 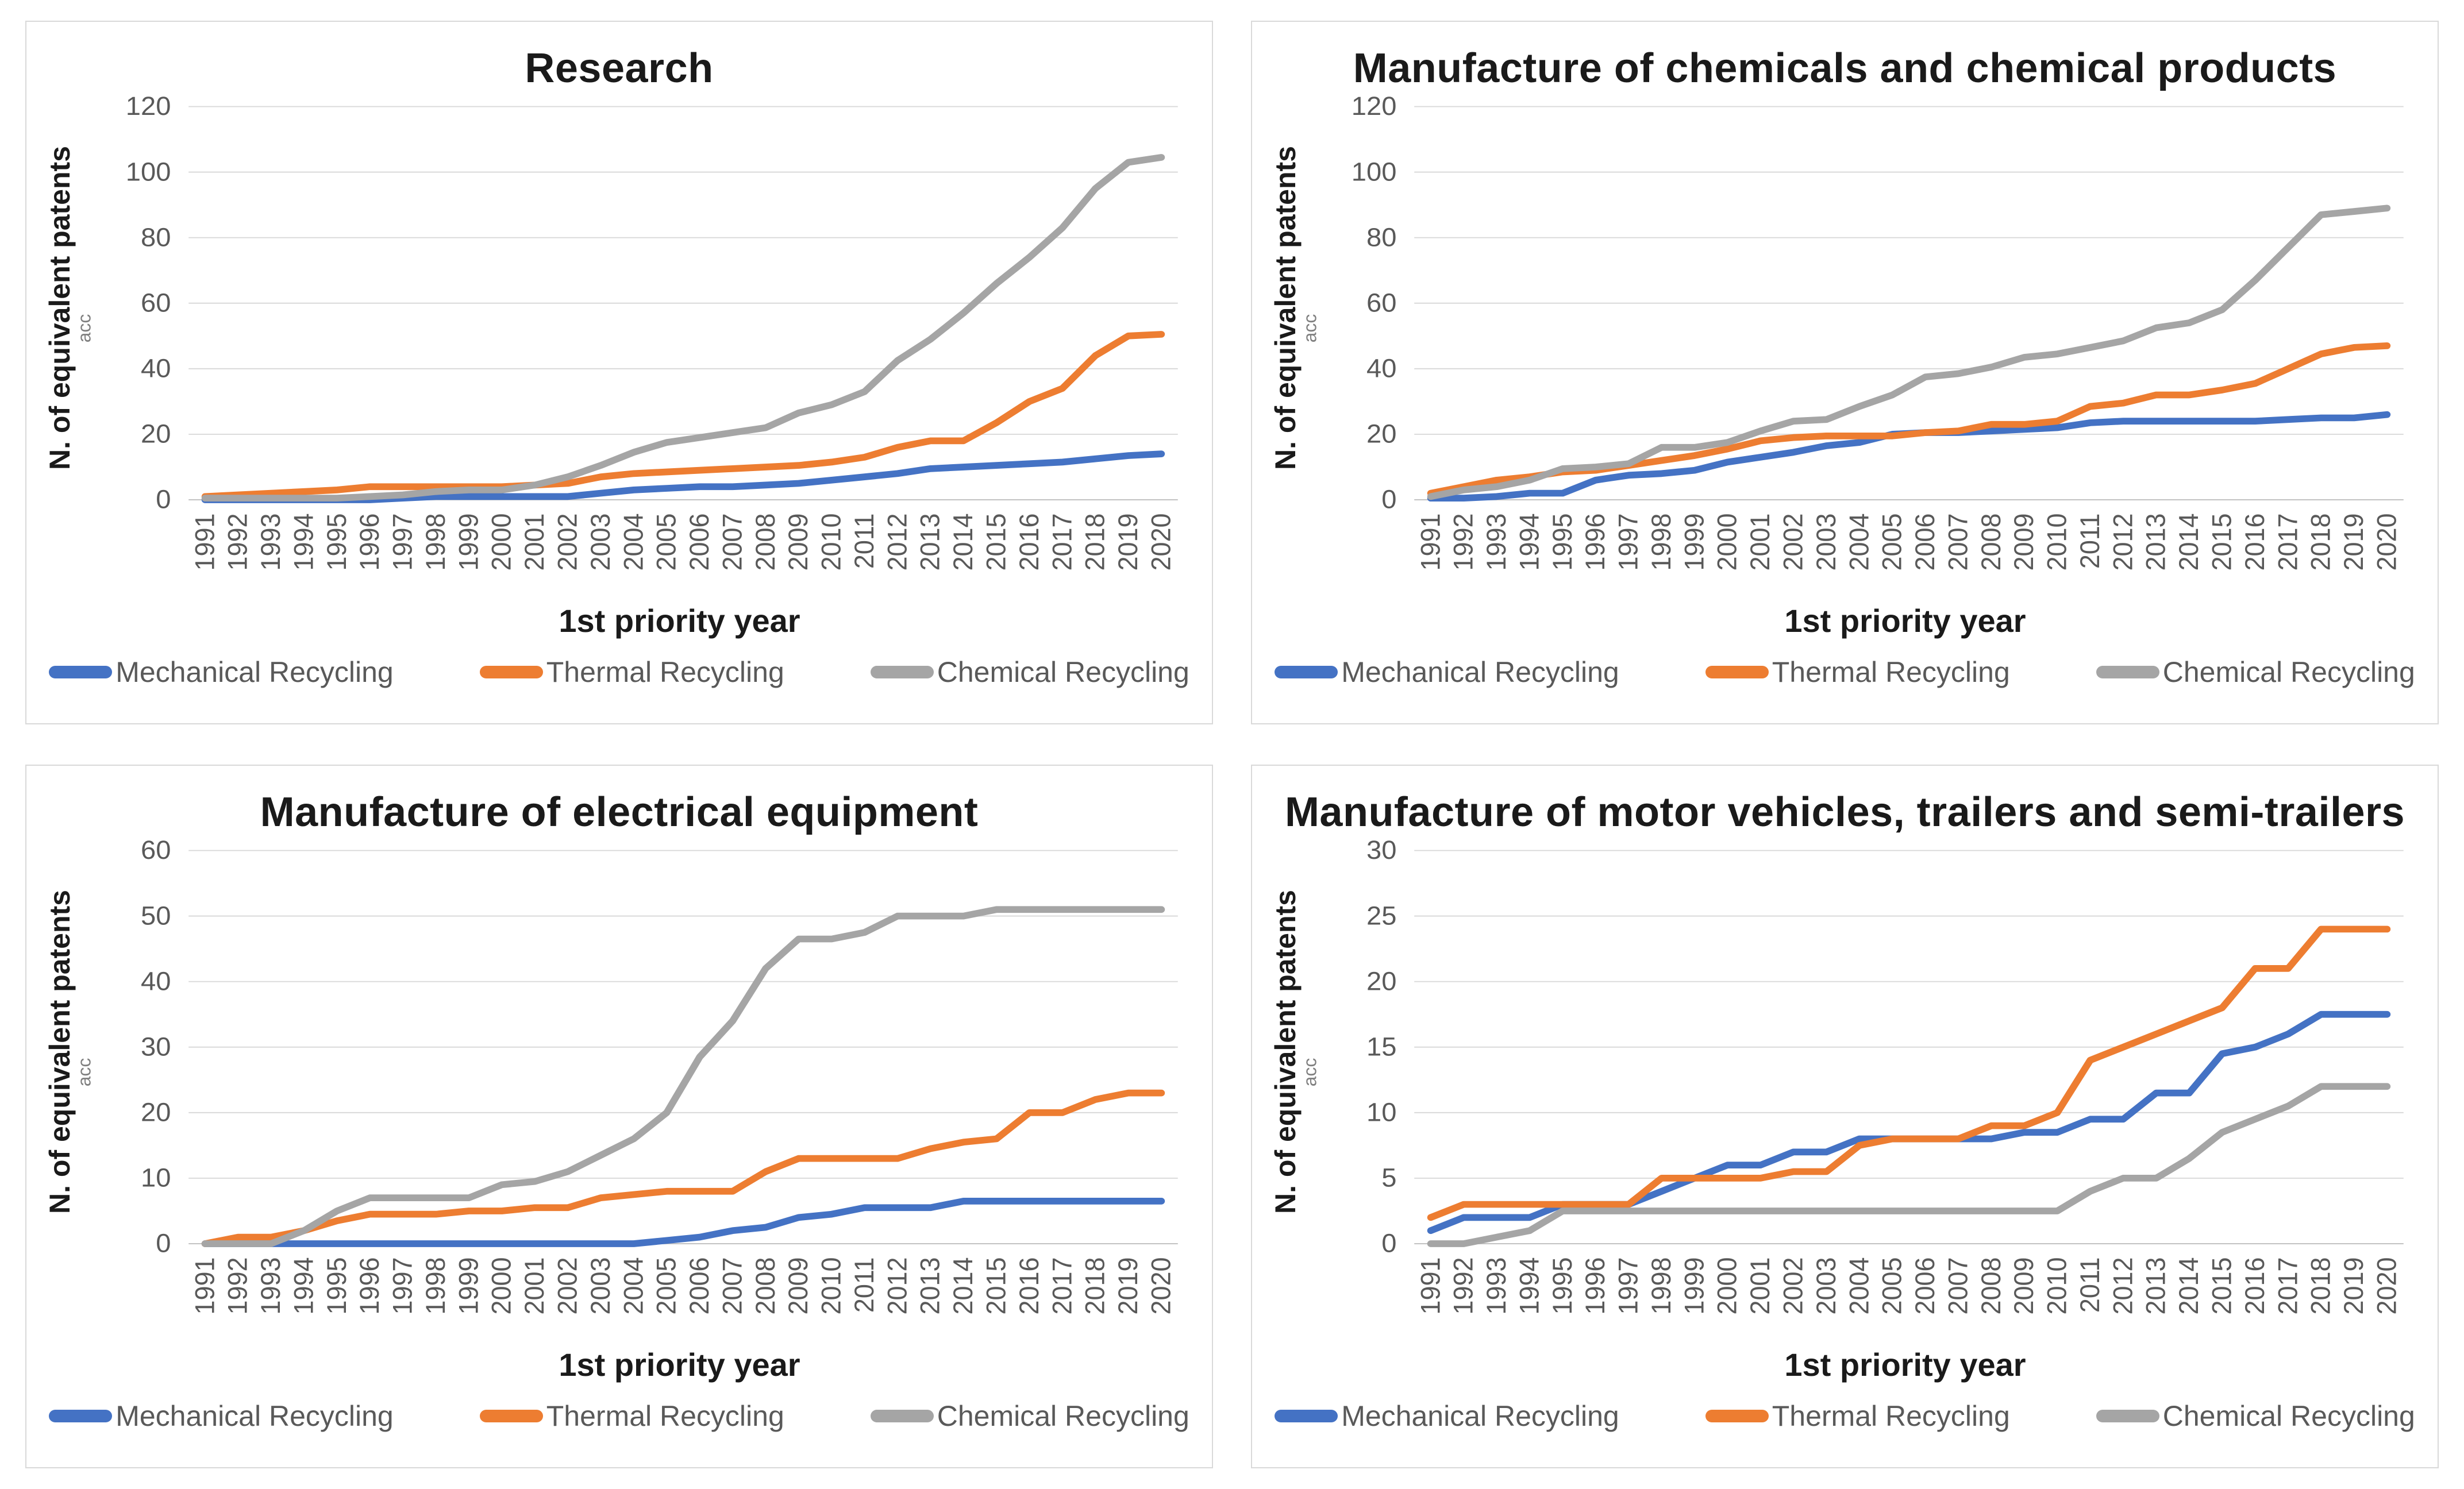 What do you see at coordinates (1381, 1046) in the screenshot?
I see `svg-text: 15` at bounding box center [1381, 1046].